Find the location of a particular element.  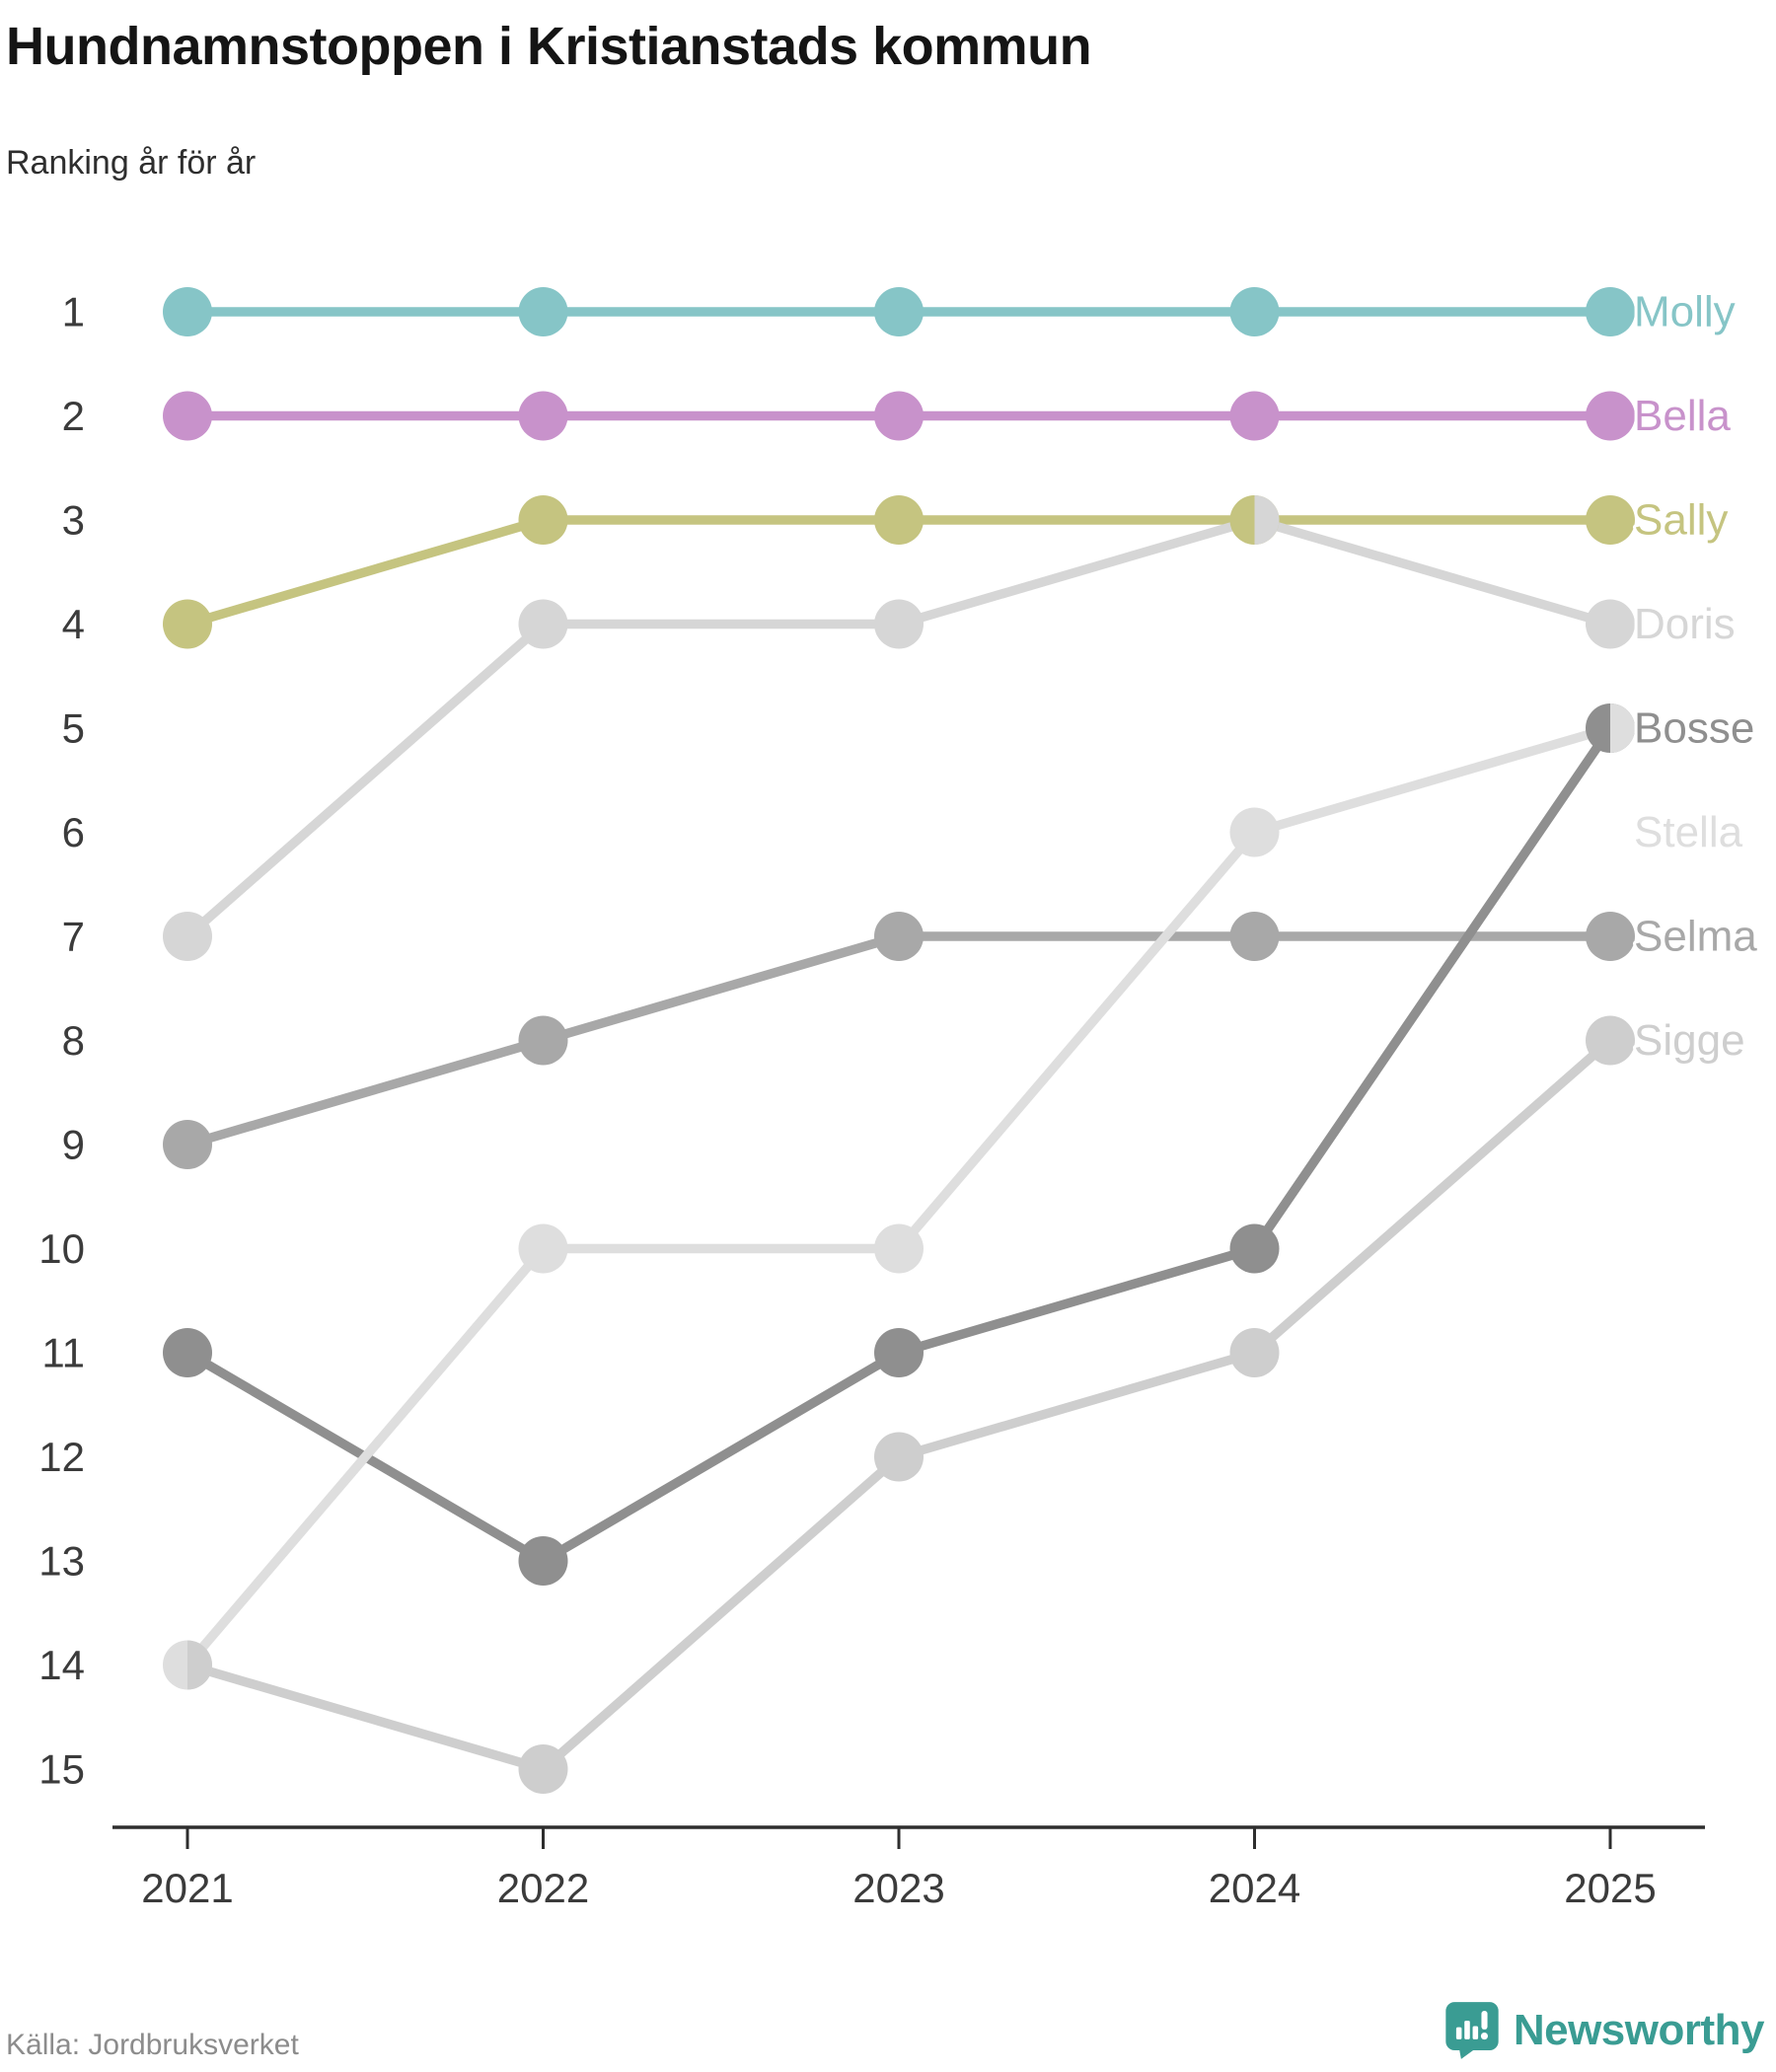

newsworthy-icon is located at coordinates (1472, 2030).